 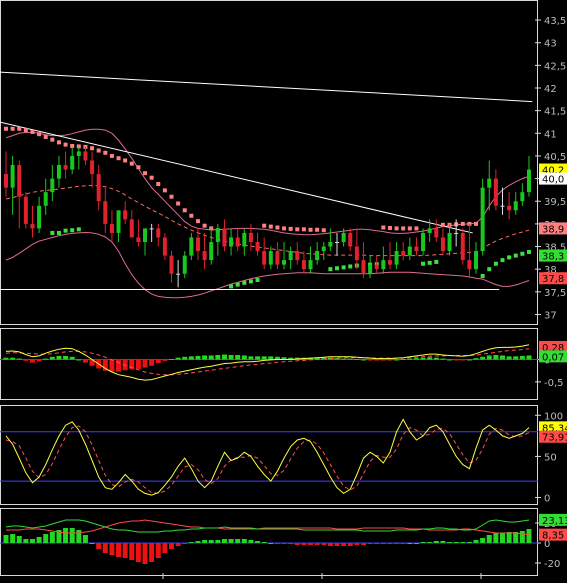 I want to click on macd-marker-group: 0,07, so click(x=553, y=356).